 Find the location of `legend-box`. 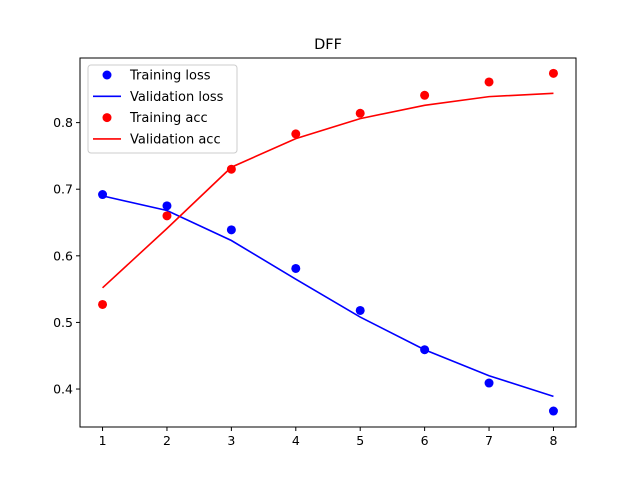

legend-box is located at coordinates (162, 109).